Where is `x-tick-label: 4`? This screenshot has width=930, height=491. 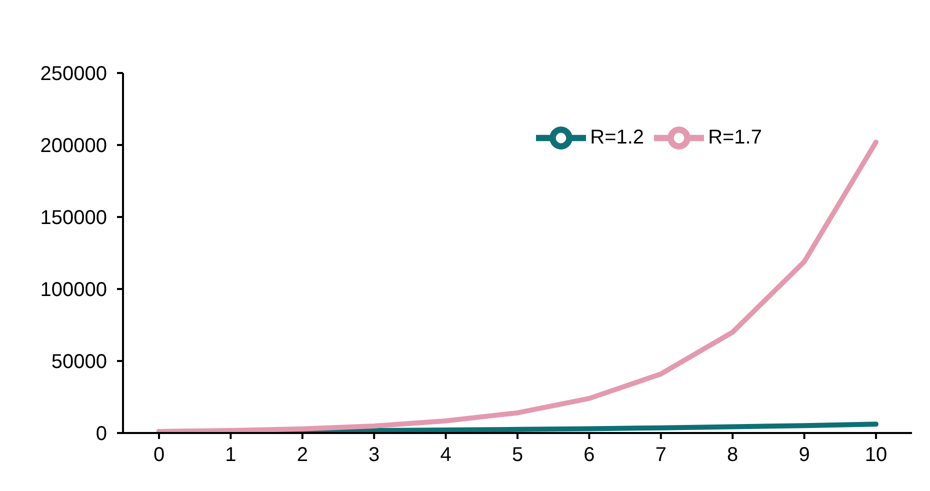
x-tick-label: 4 is located at coordinates (446, 455).